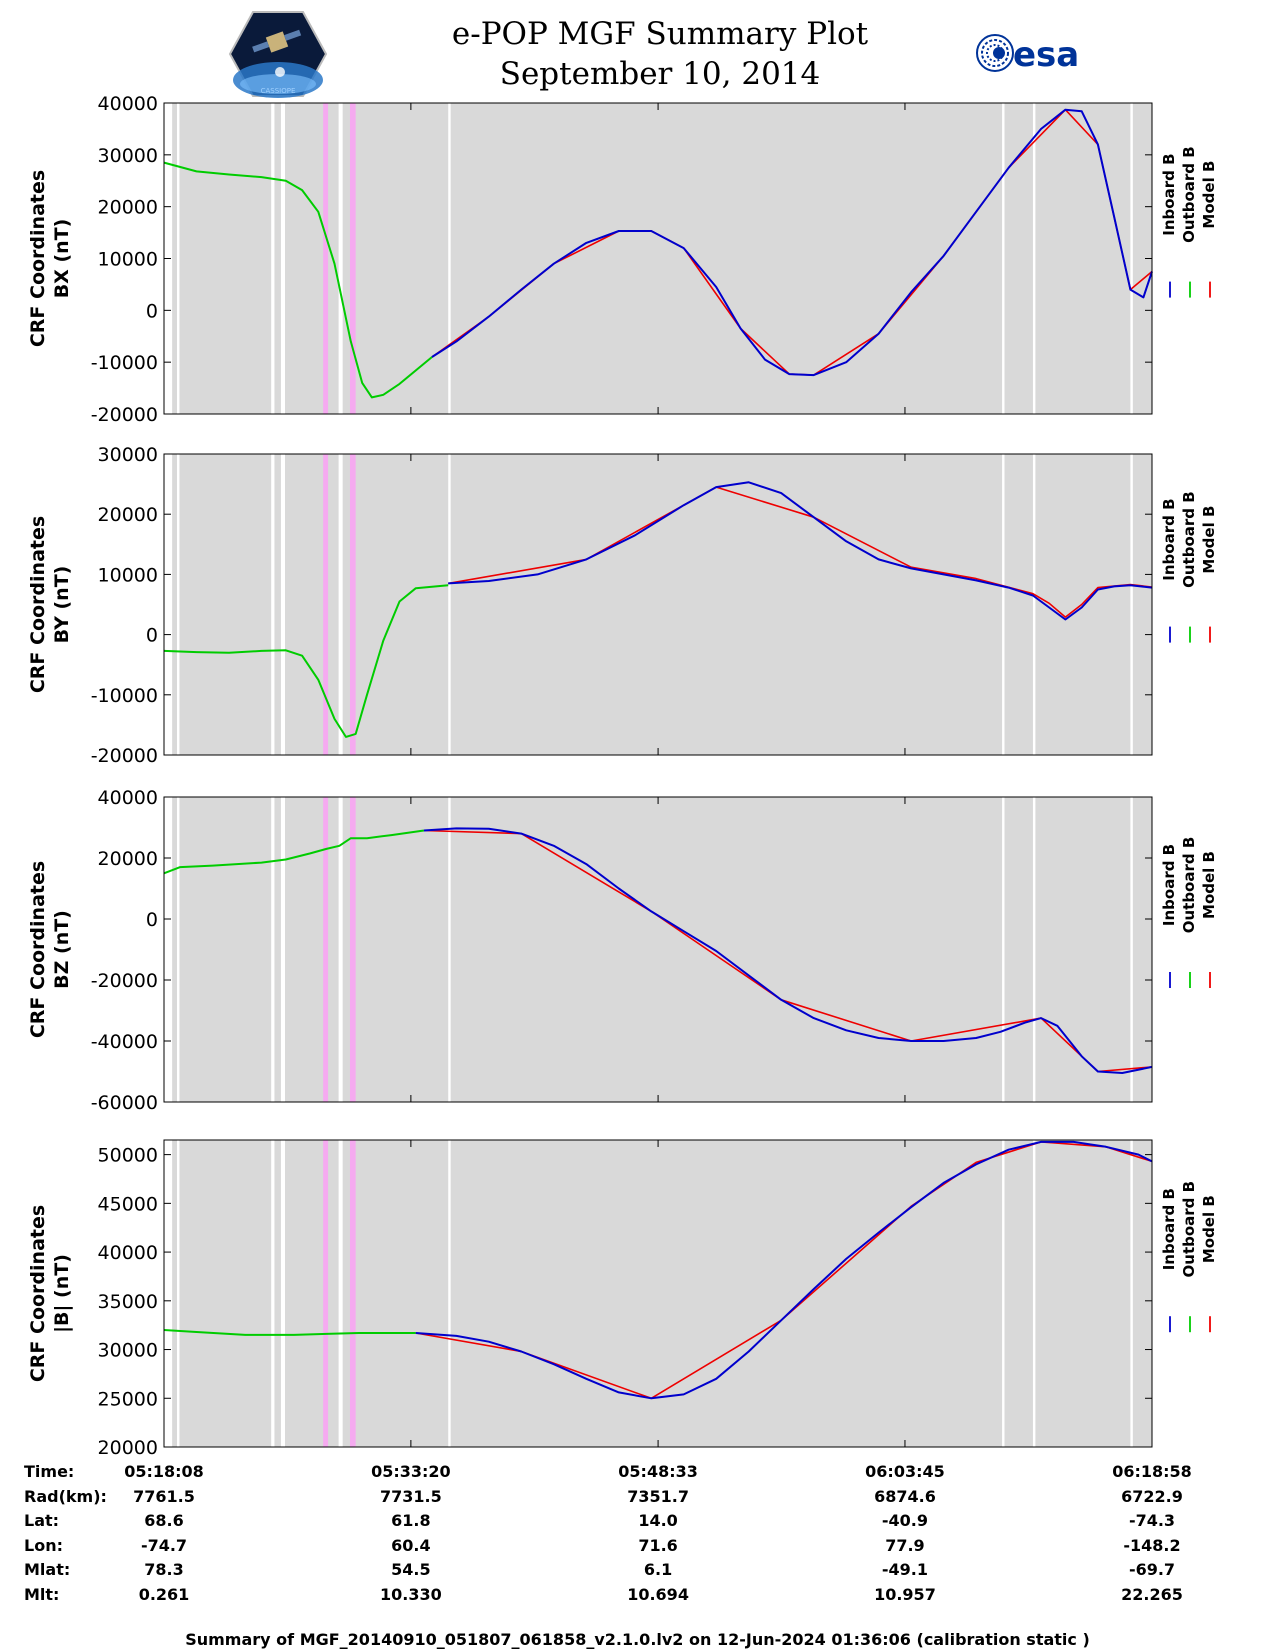 The height and width of the screenshot is (1650, 1275). Describe the element at coordinates (278, 91) in the screenshot. I see `cassiope-caption: CASSIOPE` at that location.